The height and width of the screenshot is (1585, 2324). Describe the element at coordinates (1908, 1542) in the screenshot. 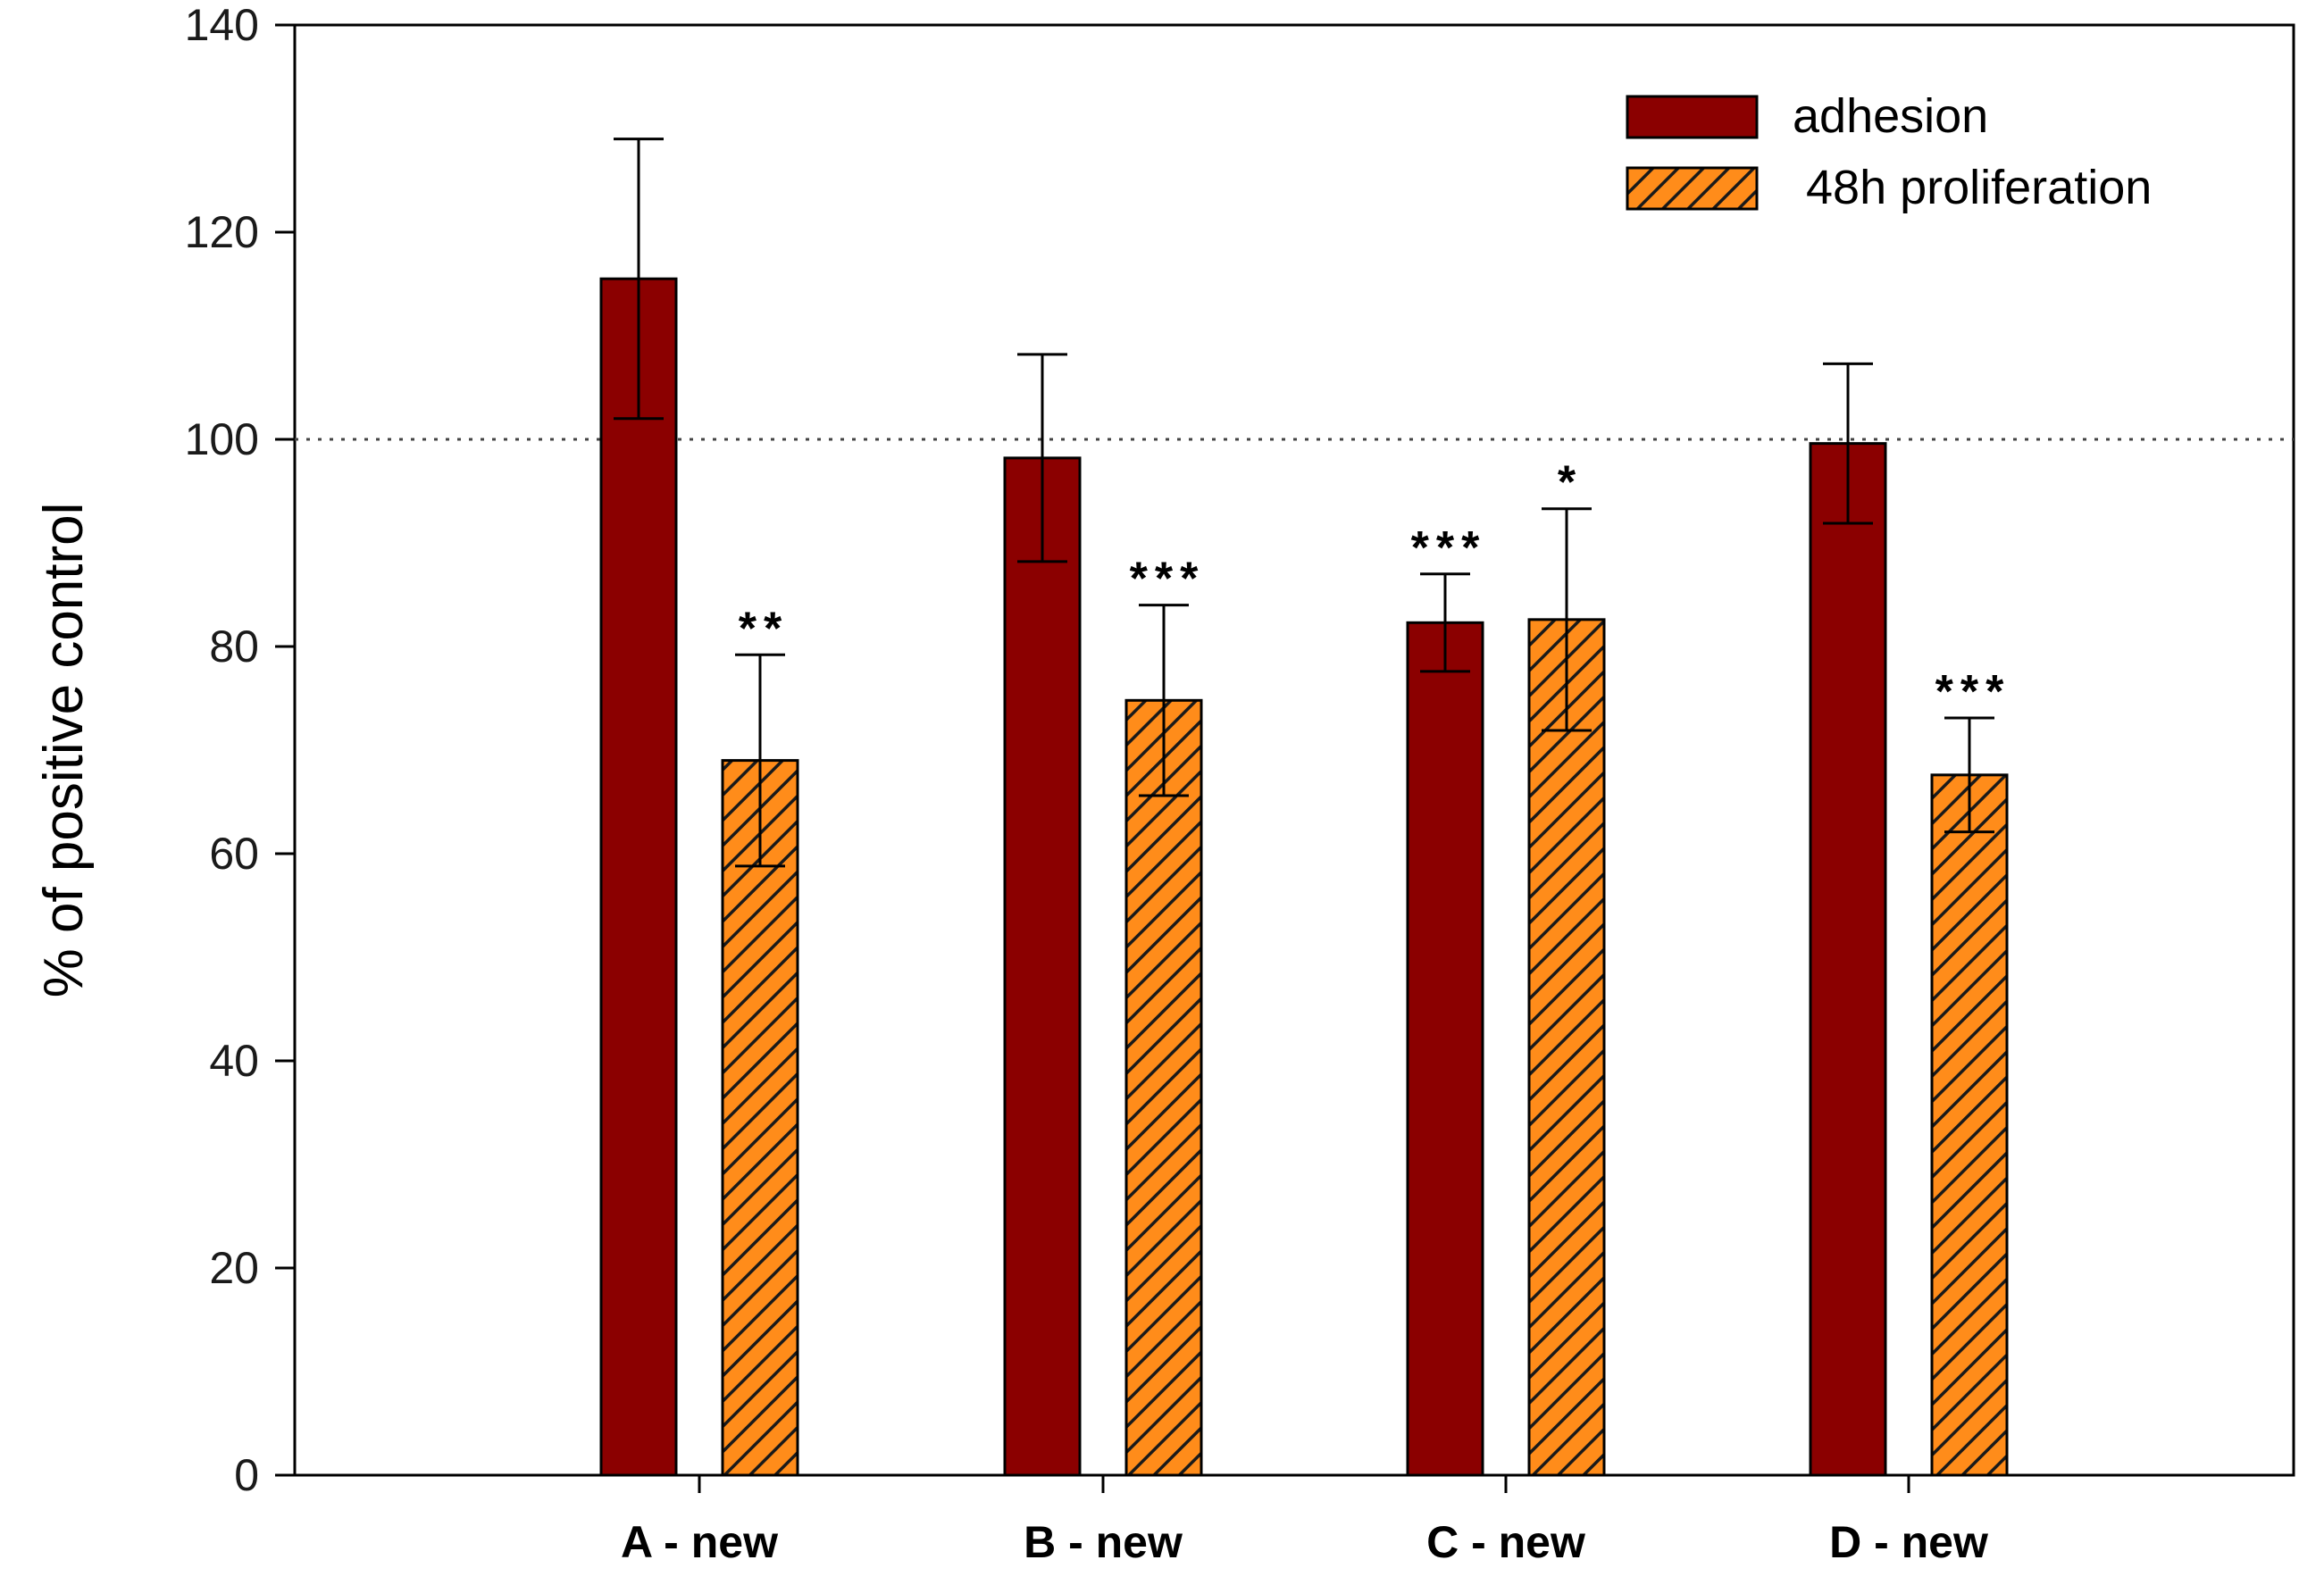

I see `x-category-label: D - new` at that location.